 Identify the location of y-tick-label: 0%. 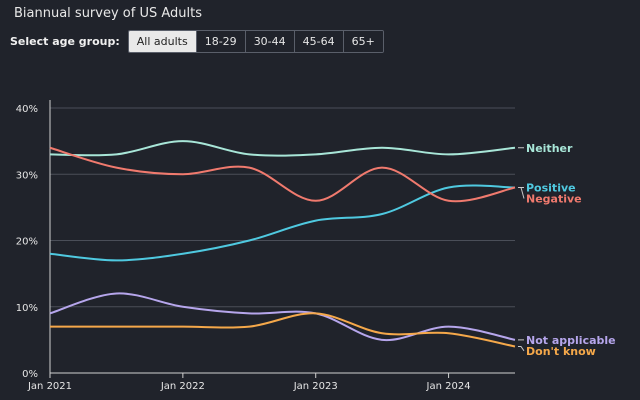
(30, 374).